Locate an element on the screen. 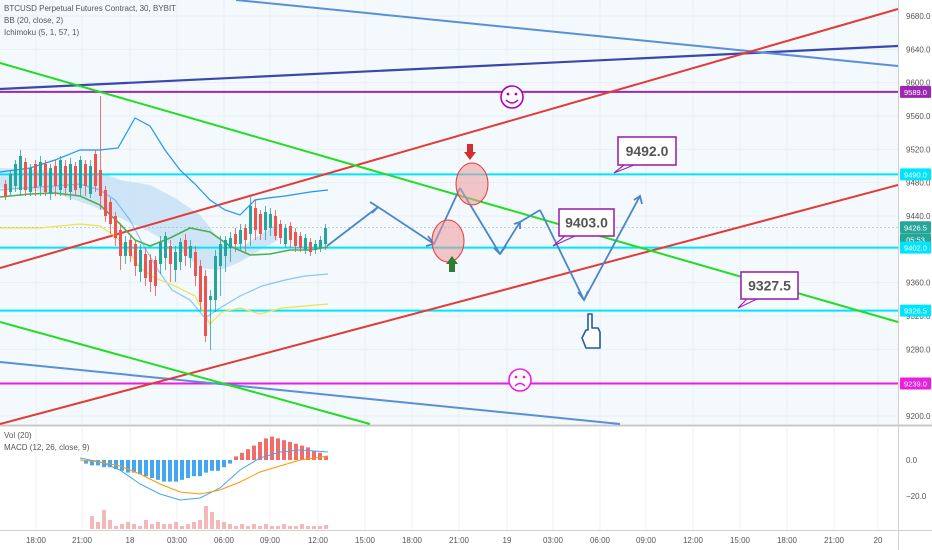 Image resolution: width=932 pixels, height=550 pixels. price-tick-label: 9440.0 is located at coordinates (918, 216).